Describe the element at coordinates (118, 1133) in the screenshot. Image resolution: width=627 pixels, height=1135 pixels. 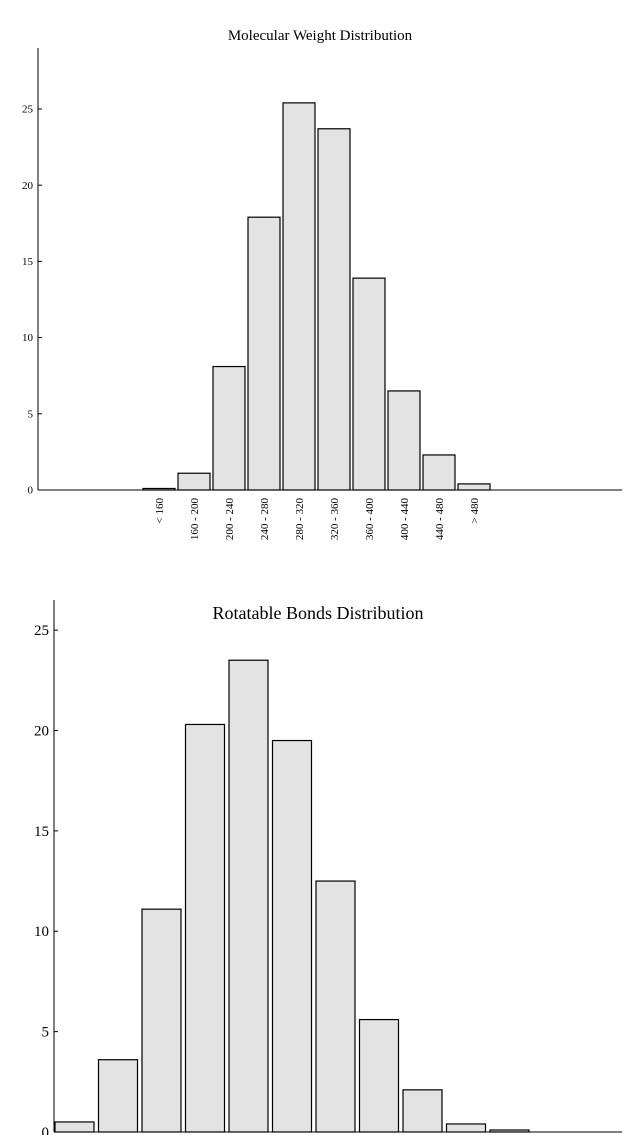
I see `x-tick-label: 1` at that location.